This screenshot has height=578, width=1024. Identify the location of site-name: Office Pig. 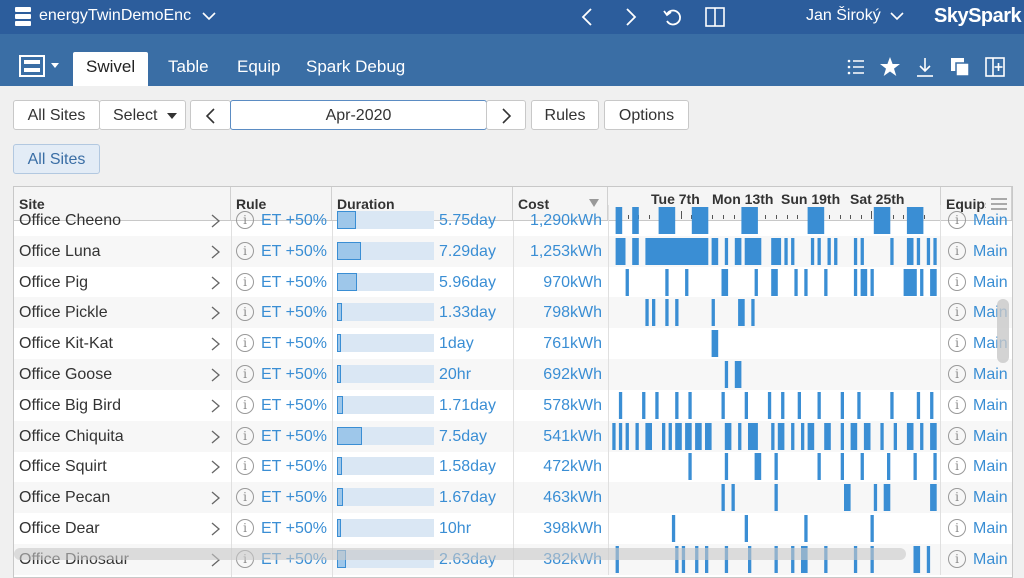
(54, 282).